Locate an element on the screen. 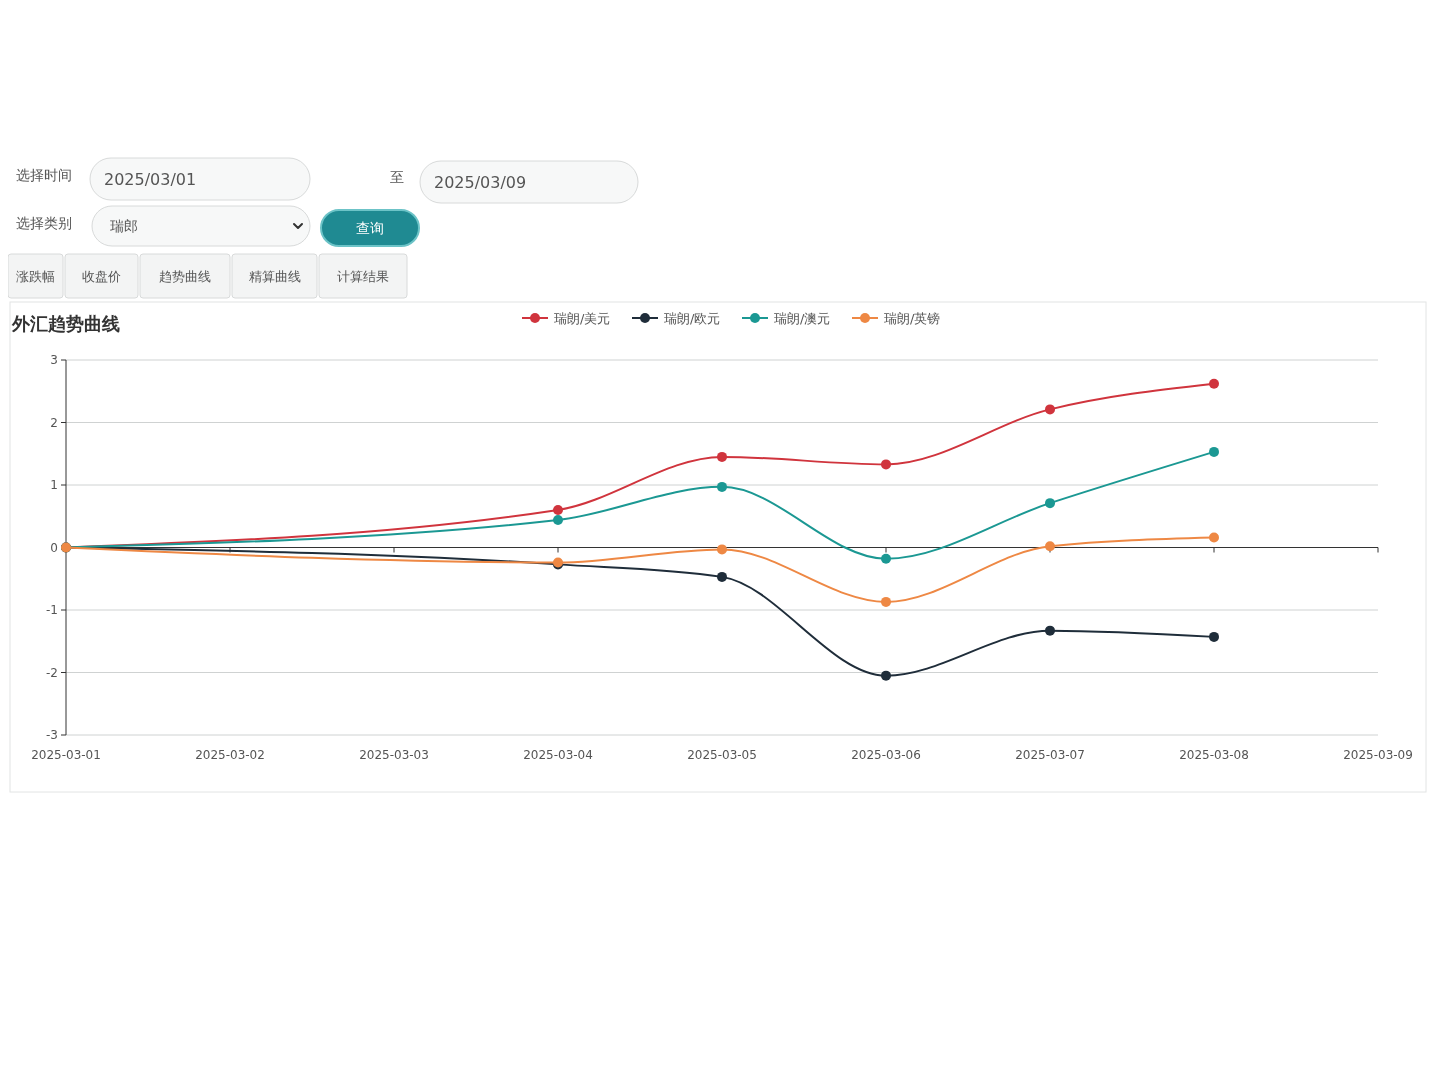 This screenshot has height=1080, width=1440. x-tick-label: 2025-03-02 is located at coordinates (230, 755).